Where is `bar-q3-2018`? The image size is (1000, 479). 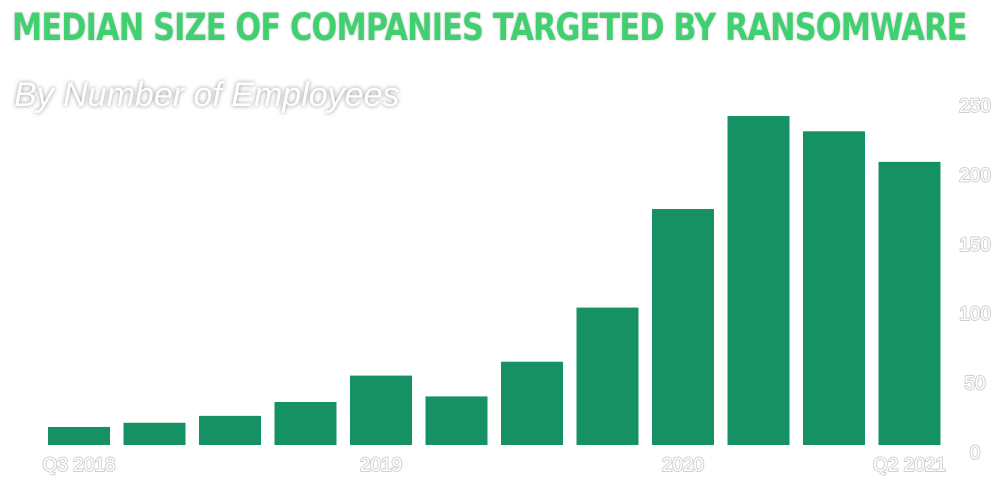 bar-q3-2018 is located at coordinates (79, 435).